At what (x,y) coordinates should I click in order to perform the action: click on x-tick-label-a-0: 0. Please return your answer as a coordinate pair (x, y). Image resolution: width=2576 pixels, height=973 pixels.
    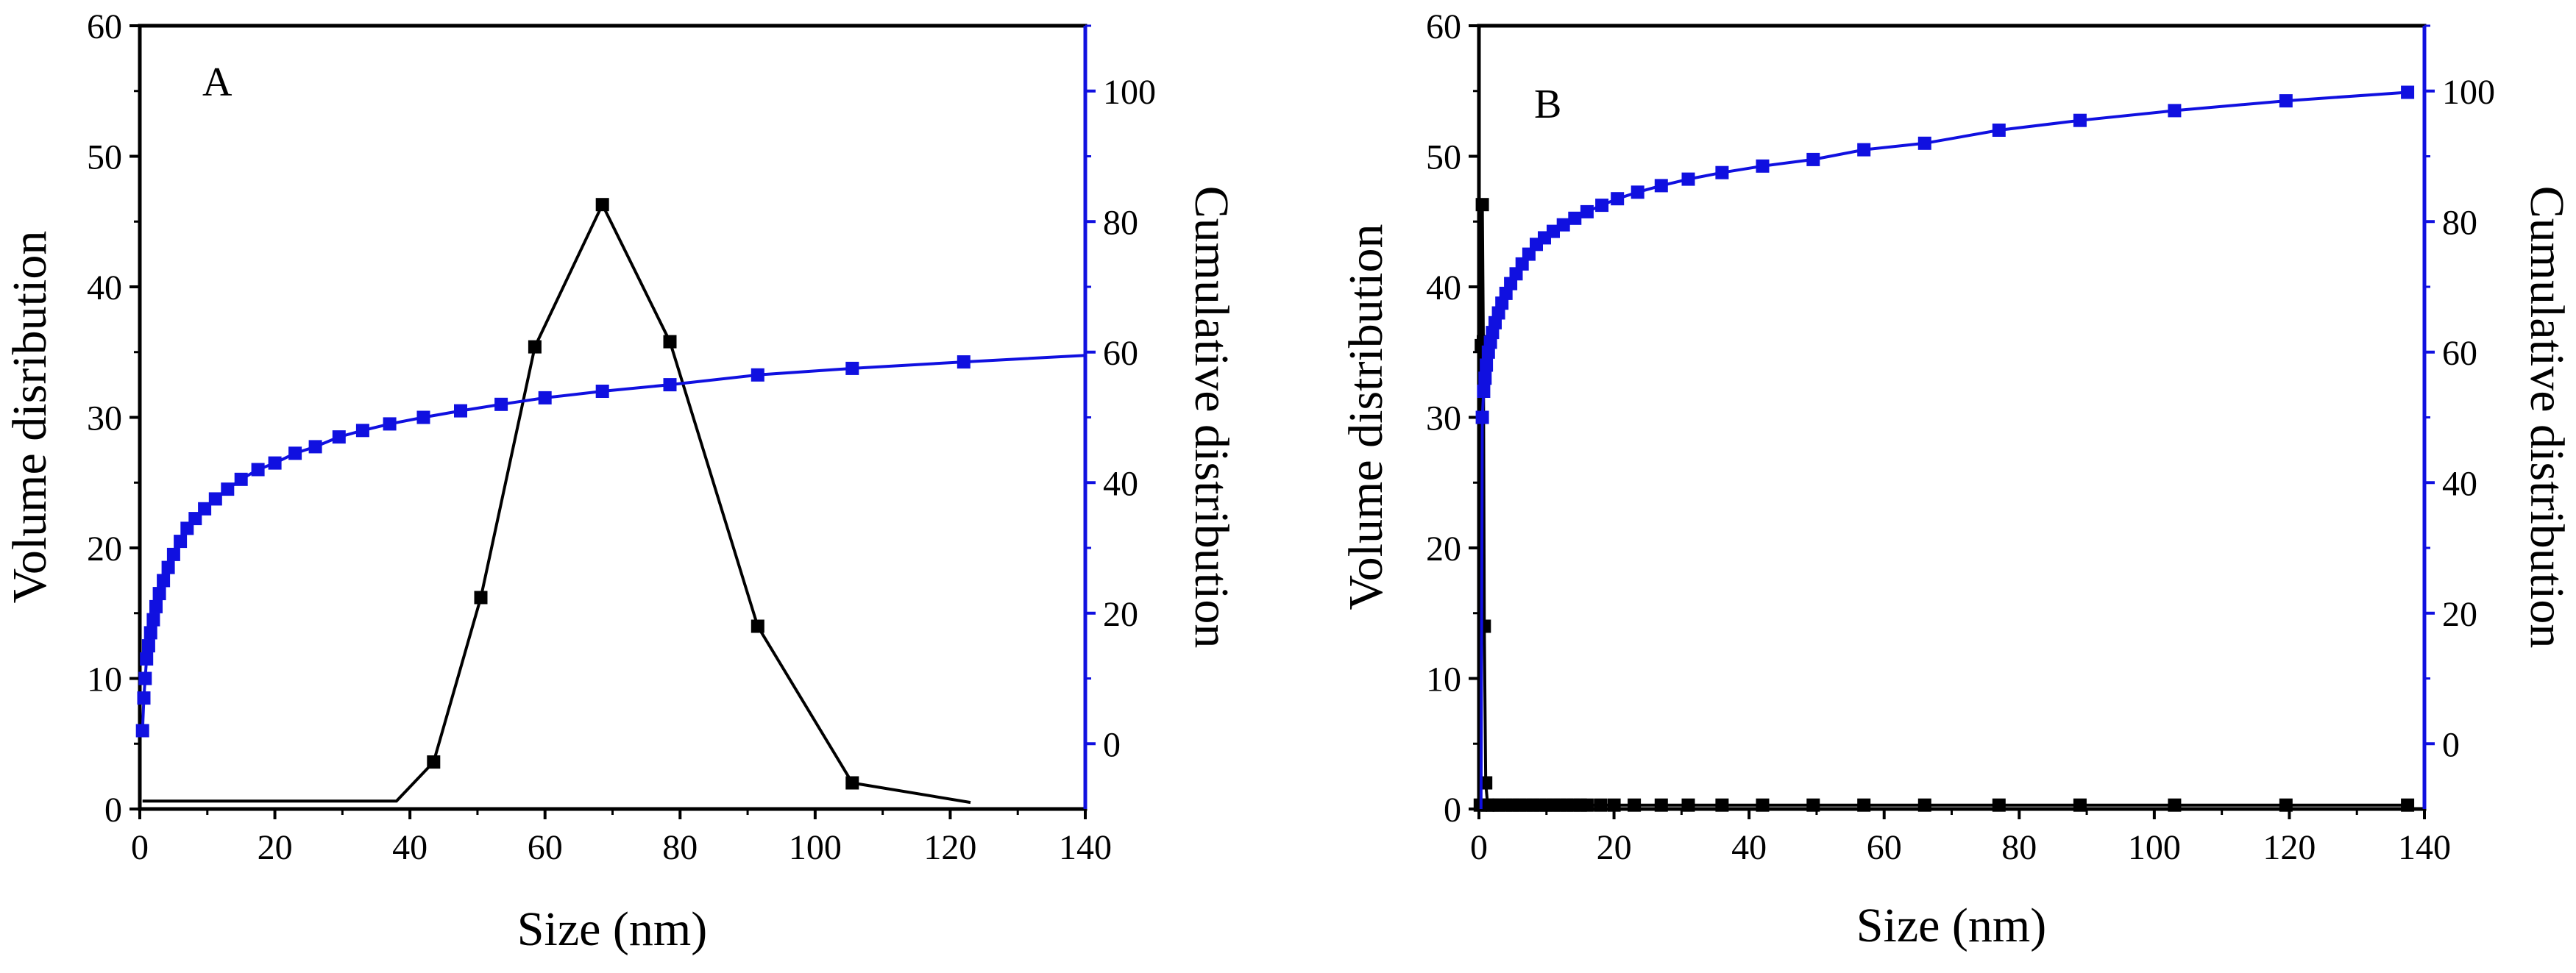
    Looking at the image, I should click on (140, 847).